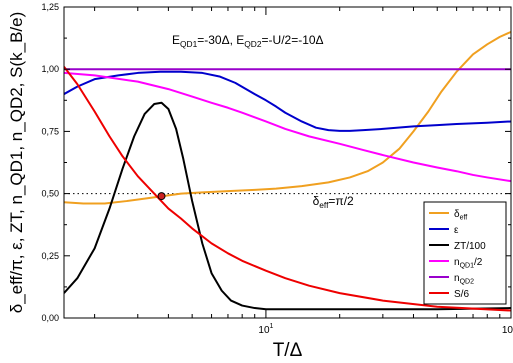 This screenshot has height=363, width=513. I want to click on parameter-annotation: EQD1=-30Δ, EQD2=-U/2=-10Δ, so click(248, 41).